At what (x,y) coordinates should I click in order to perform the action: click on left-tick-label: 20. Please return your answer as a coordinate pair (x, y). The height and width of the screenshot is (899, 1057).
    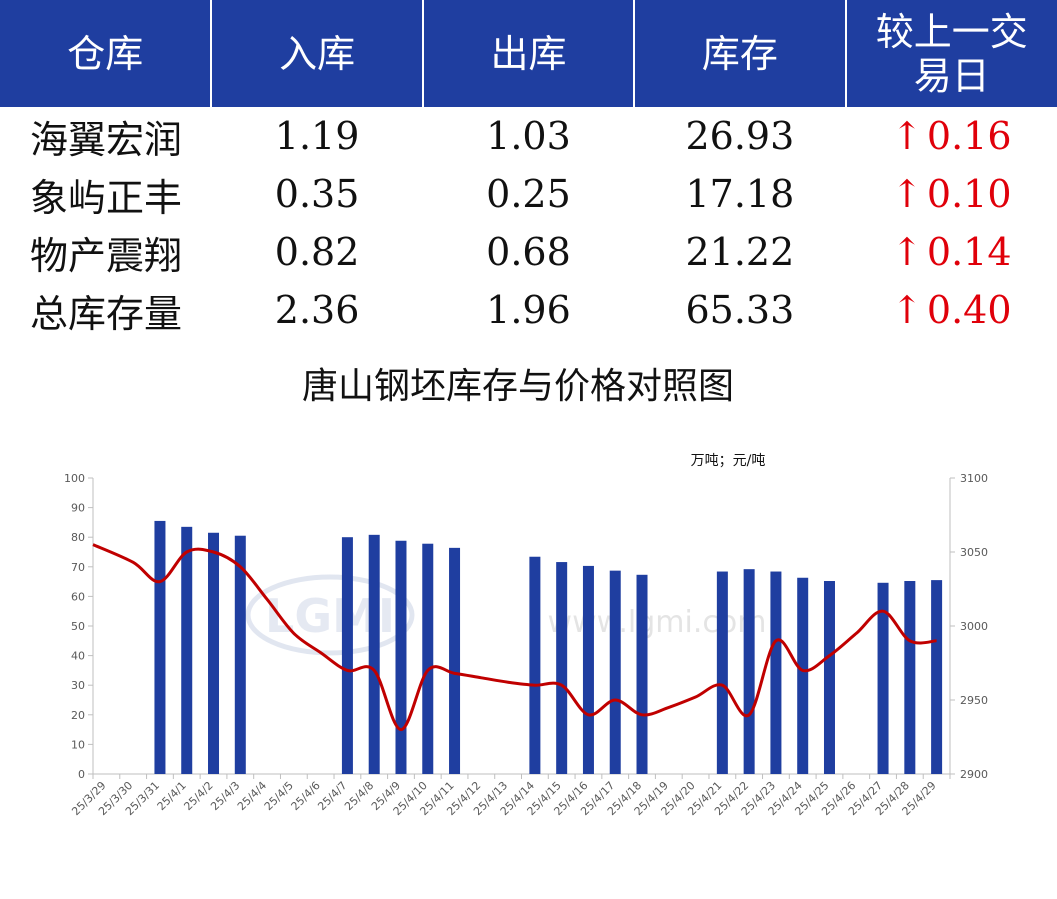
    Looking at the image, I should click on (78, 715).